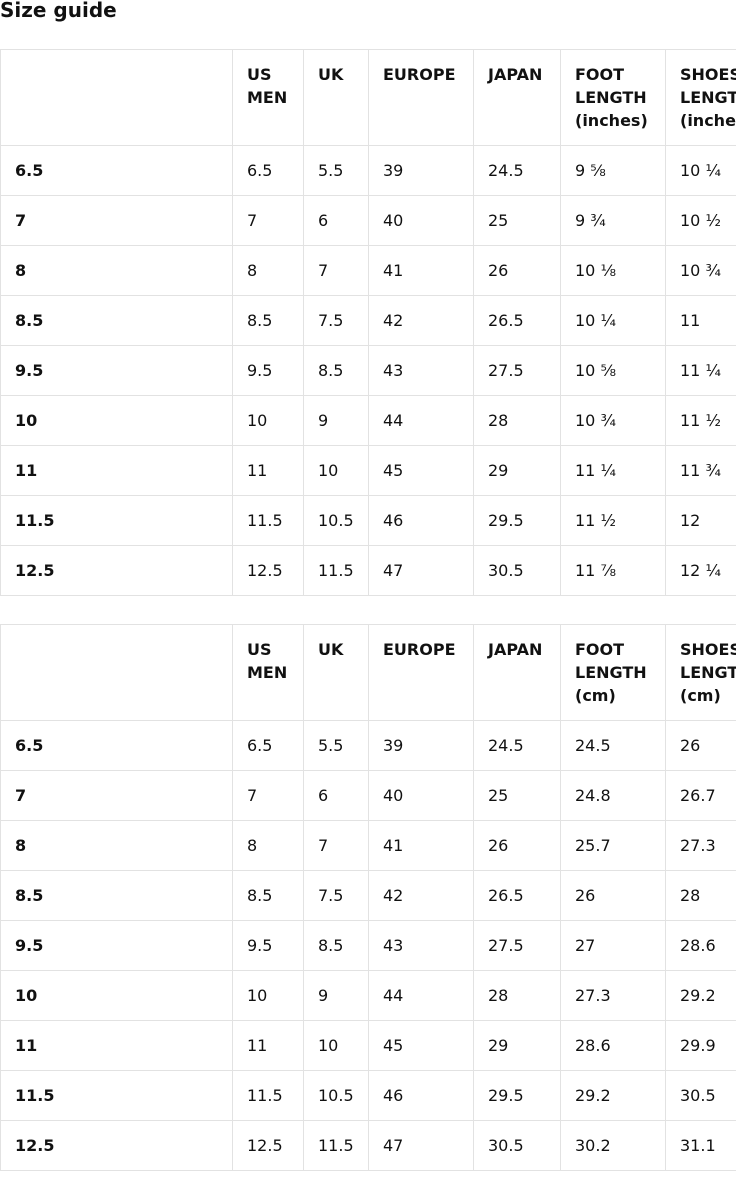 This screenshot has height=1178, width=736. What do you see at coordinates (116, 945) in the screenshot?
I see `row-header: 9.5` at bounding box center [116, 945].